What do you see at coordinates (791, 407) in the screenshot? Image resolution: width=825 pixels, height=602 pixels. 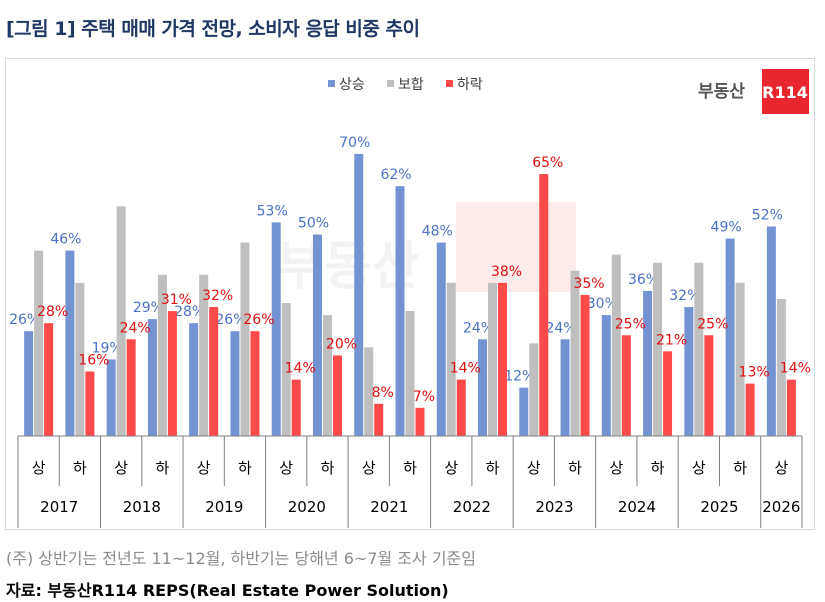 I see `bar-하락-18` at bounding box center [791, 407].